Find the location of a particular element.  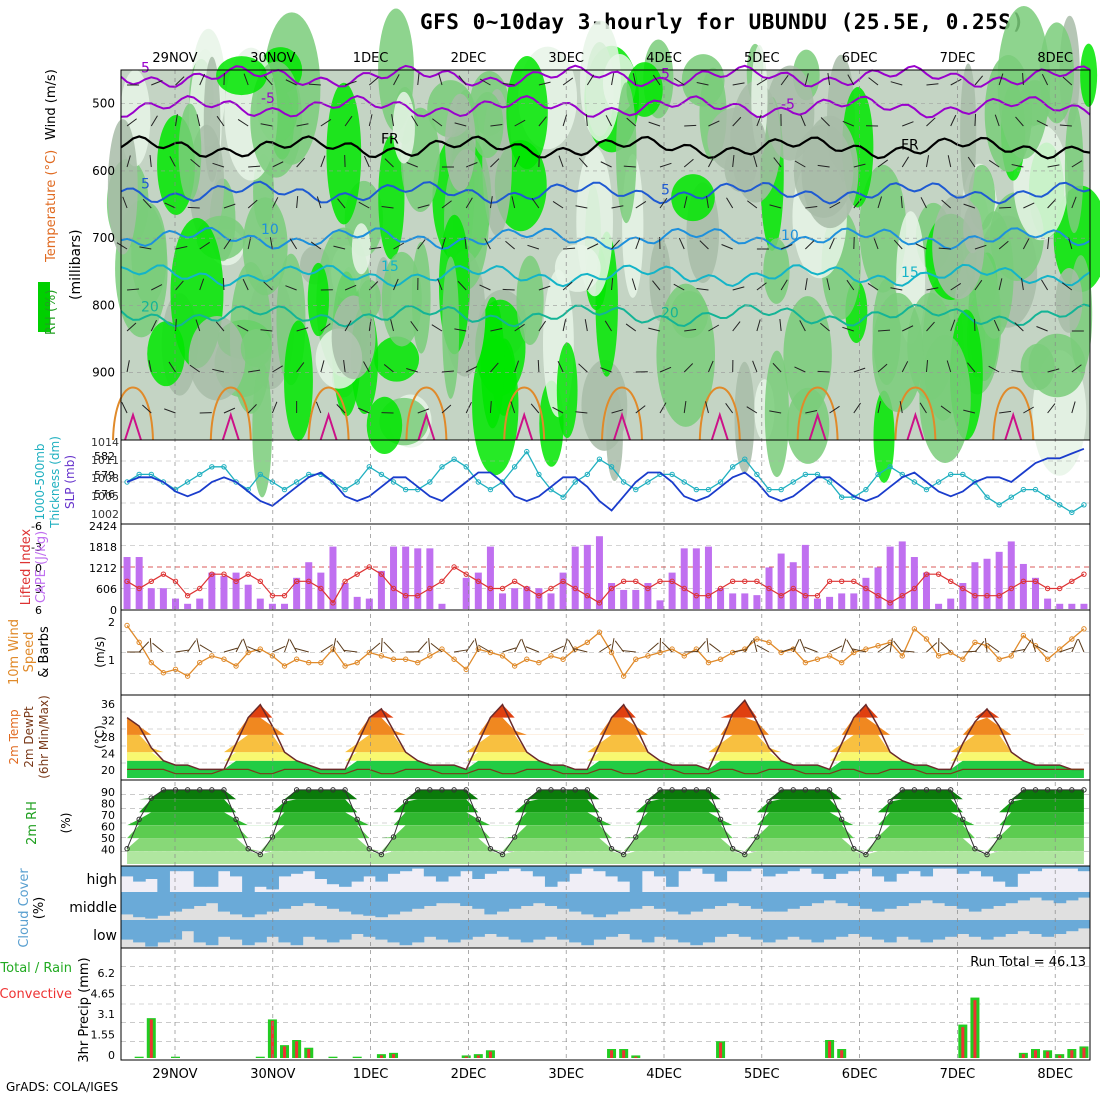

cape-tick: 1212 is located at coordinates (103, 568).